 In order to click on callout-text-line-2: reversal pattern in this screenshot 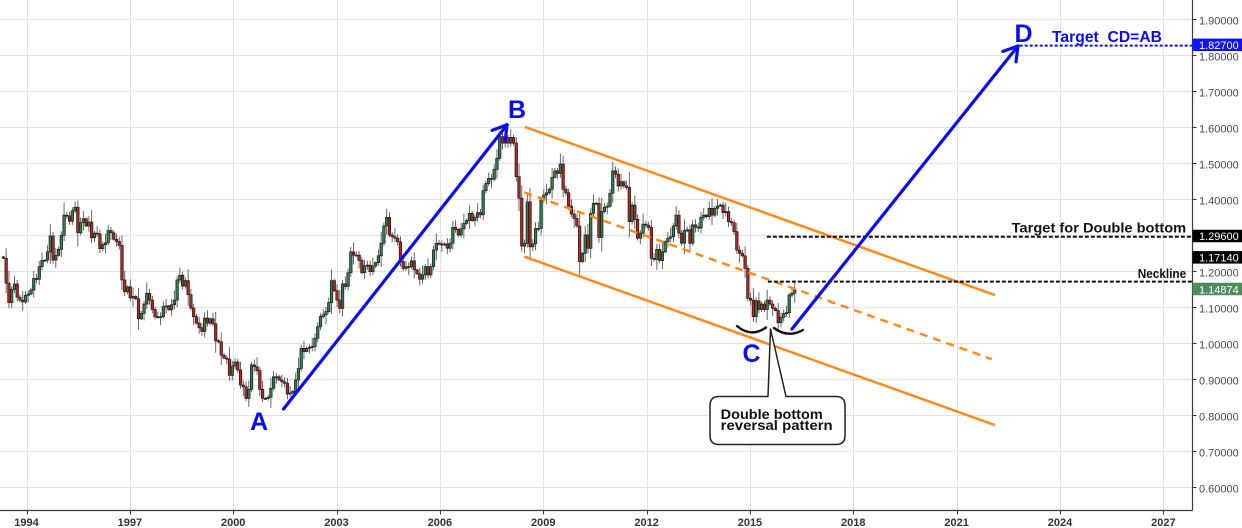, I will do `click(777, 425)`.